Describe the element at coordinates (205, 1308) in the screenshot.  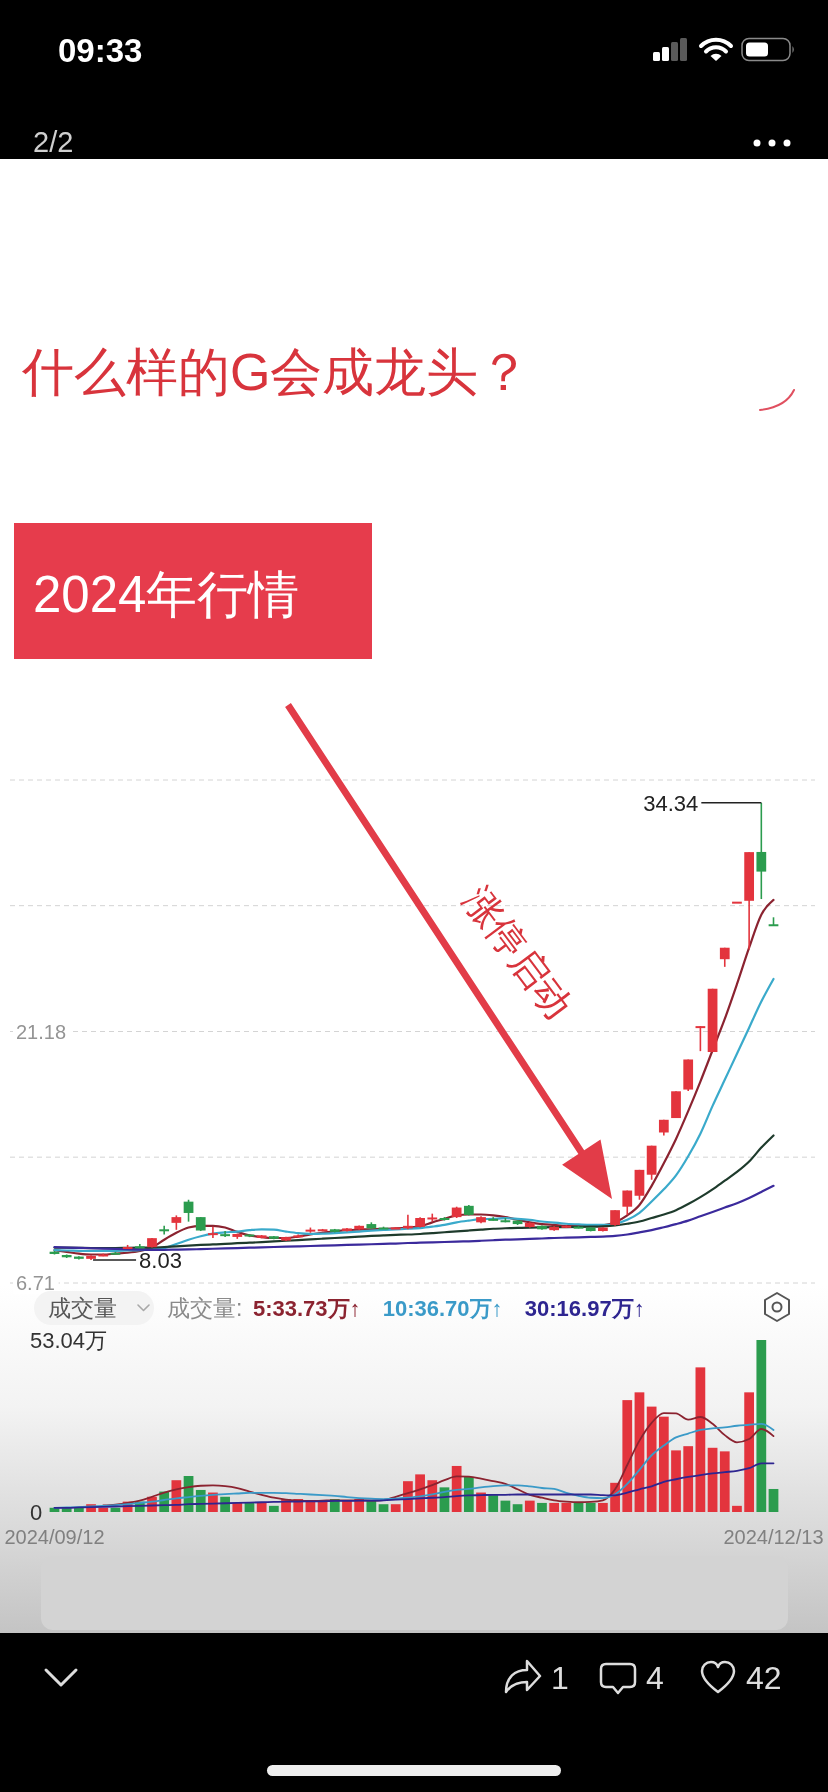
I see `legend-title: 成交量:` at that location.